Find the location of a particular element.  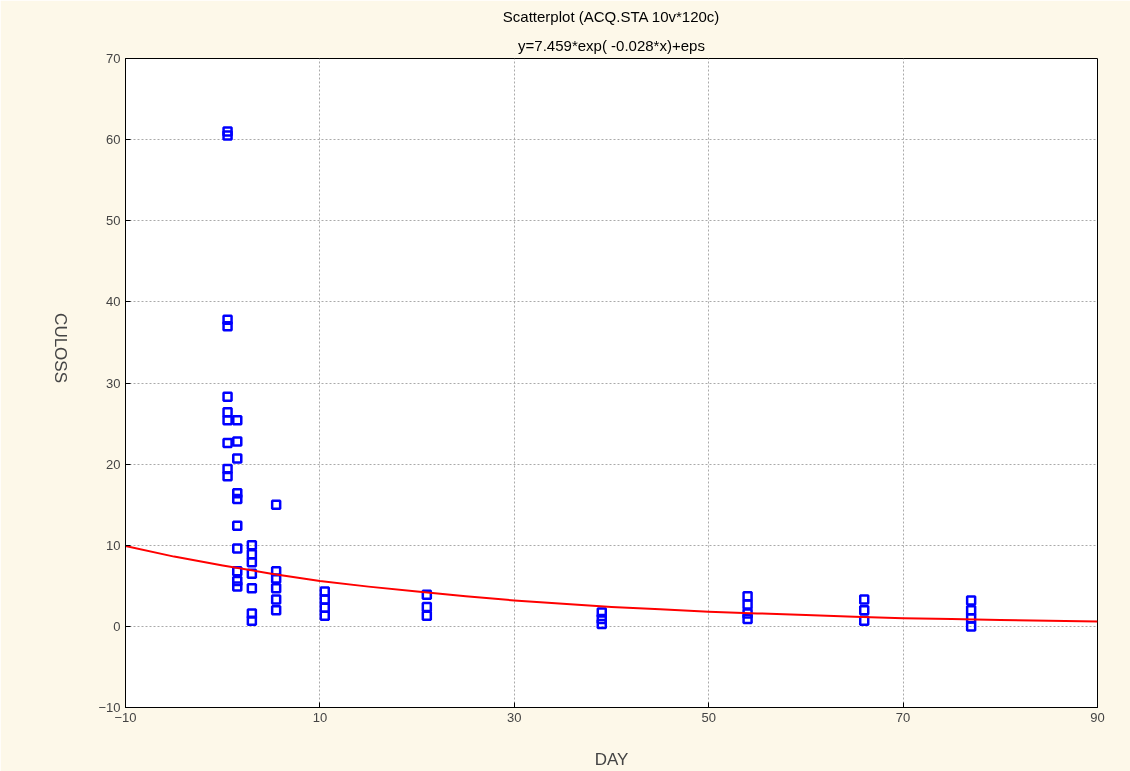

chart-title: Scatterplot (ACQ.STA 10v*120c) is located at coordinates (611, 16).